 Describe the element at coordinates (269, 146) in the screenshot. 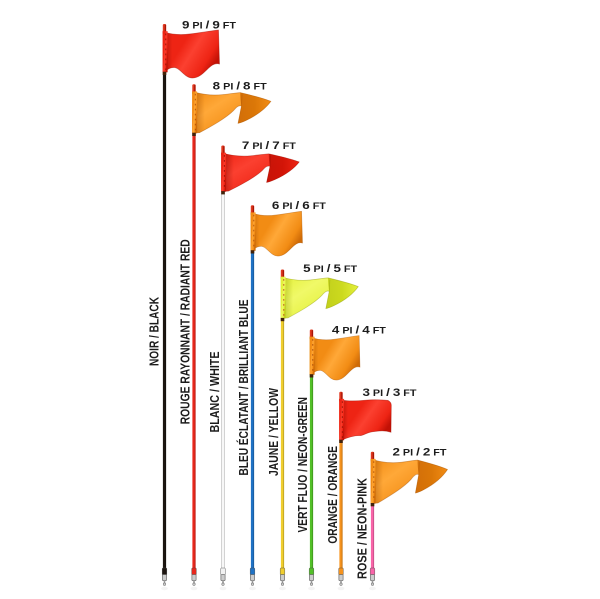

I see `svg-text: 7 PI / 7 FT` at that location.